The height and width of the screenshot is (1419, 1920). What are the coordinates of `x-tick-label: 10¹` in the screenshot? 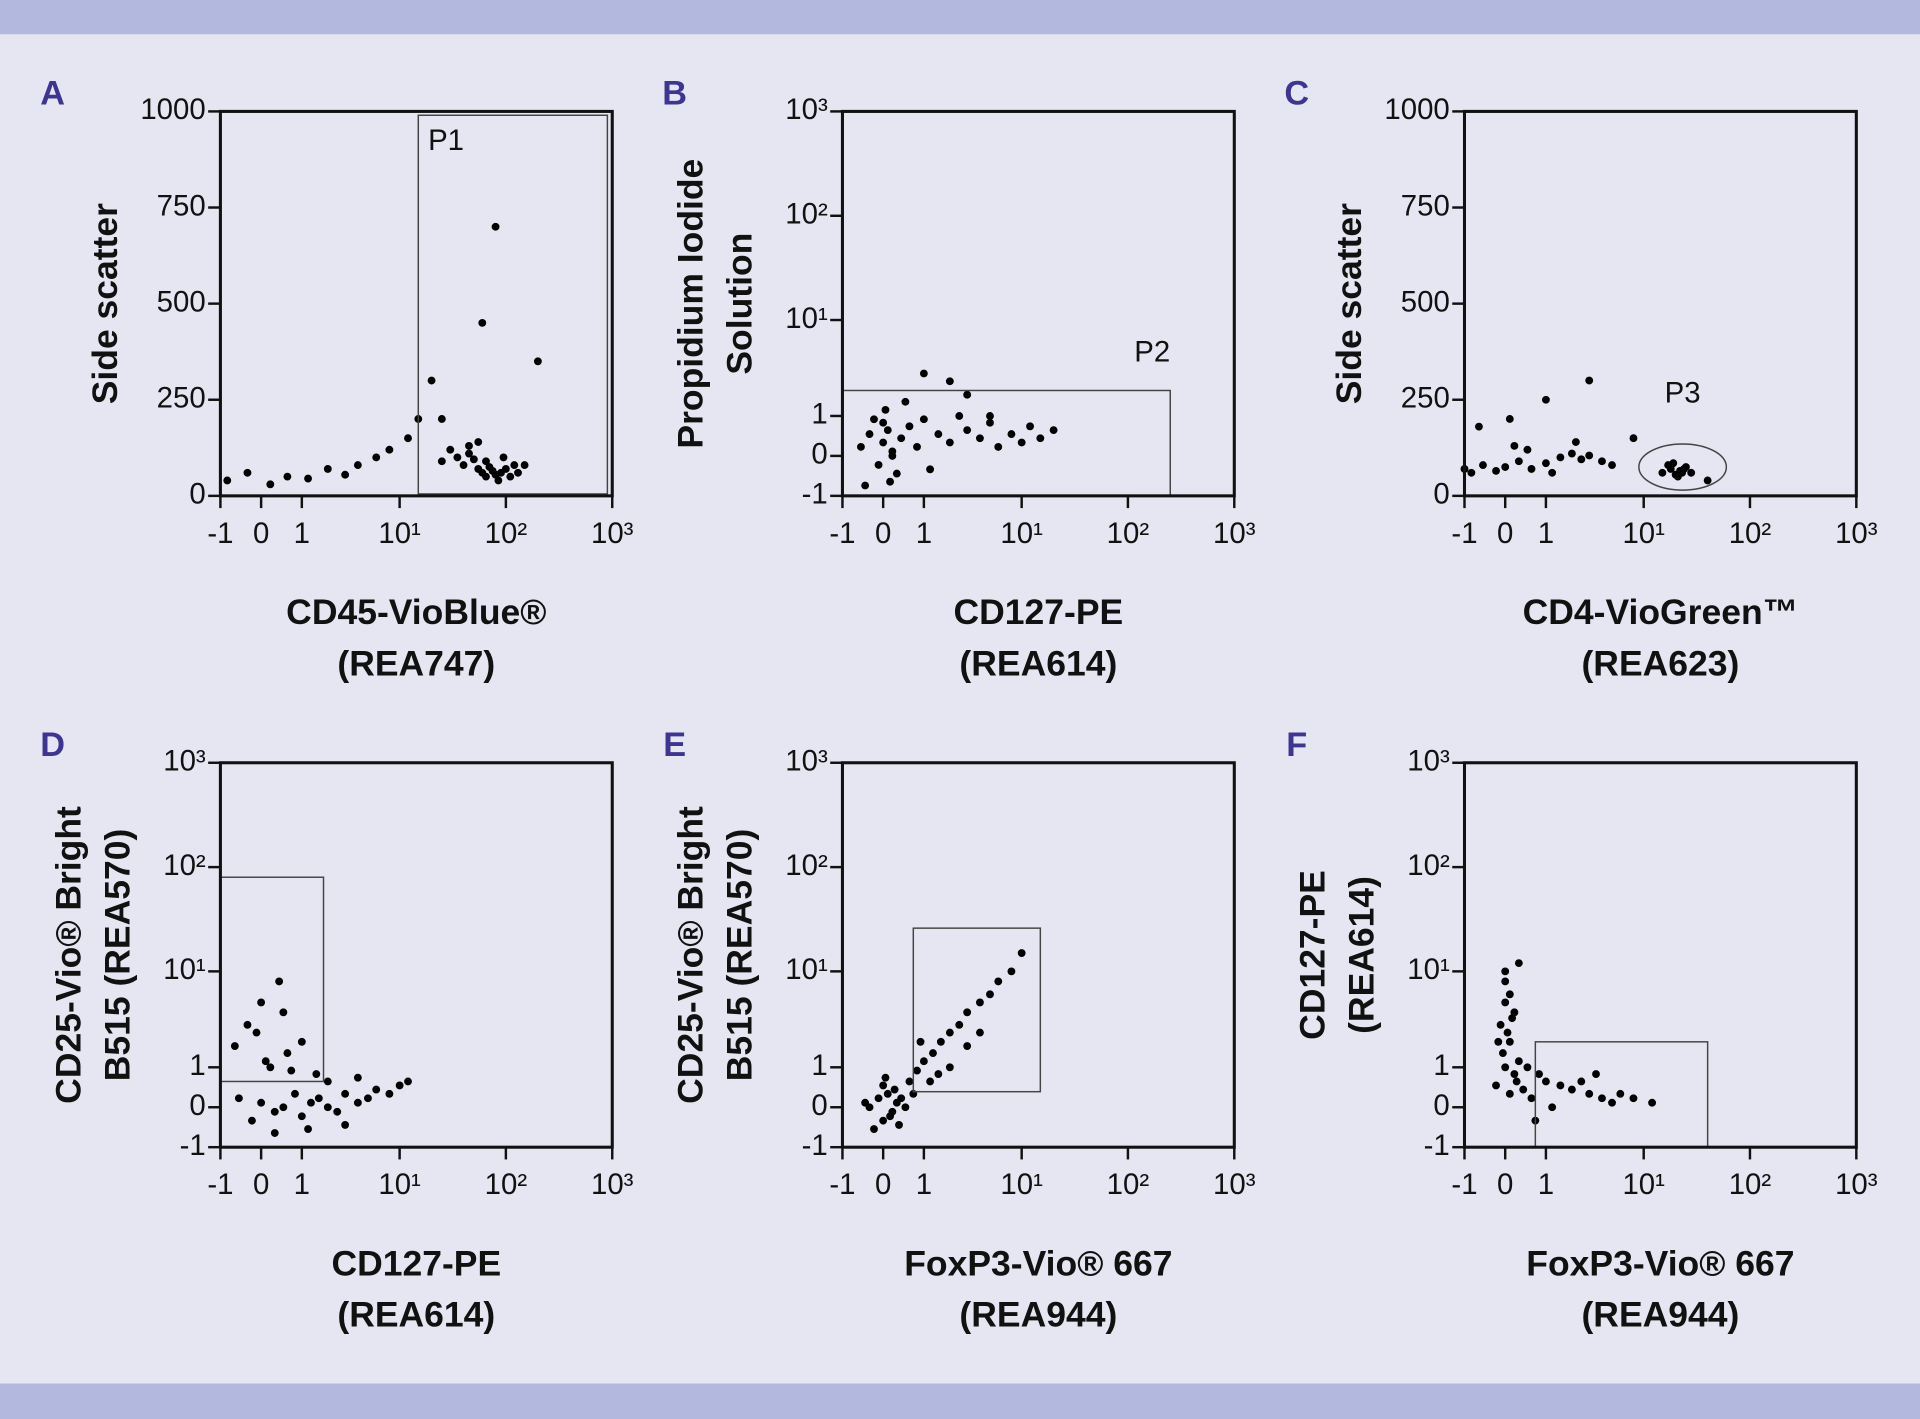 It's located at (1643, 533).